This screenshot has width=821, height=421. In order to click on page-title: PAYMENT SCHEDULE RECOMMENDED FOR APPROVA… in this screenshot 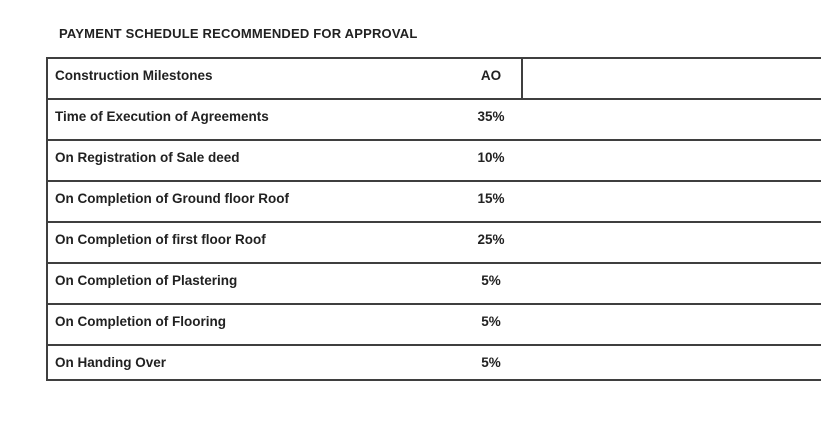, I will do `click(238, 33)`.